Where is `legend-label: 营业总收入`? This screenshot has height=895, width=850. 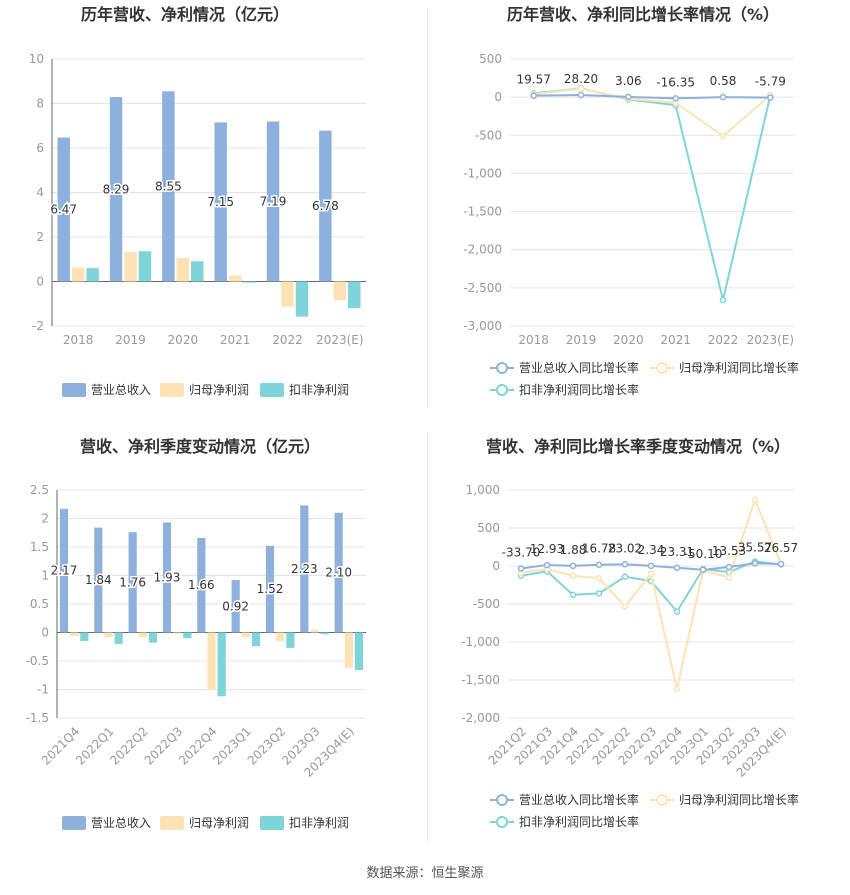
legend-label: 营业总收入 is located at coordinates (121, 390).